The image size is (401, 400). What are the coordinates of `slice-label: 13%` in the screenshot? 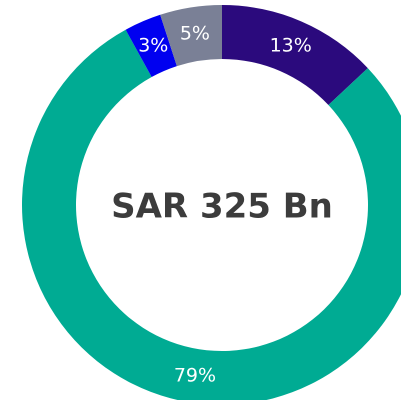 It's located at (291, 46).